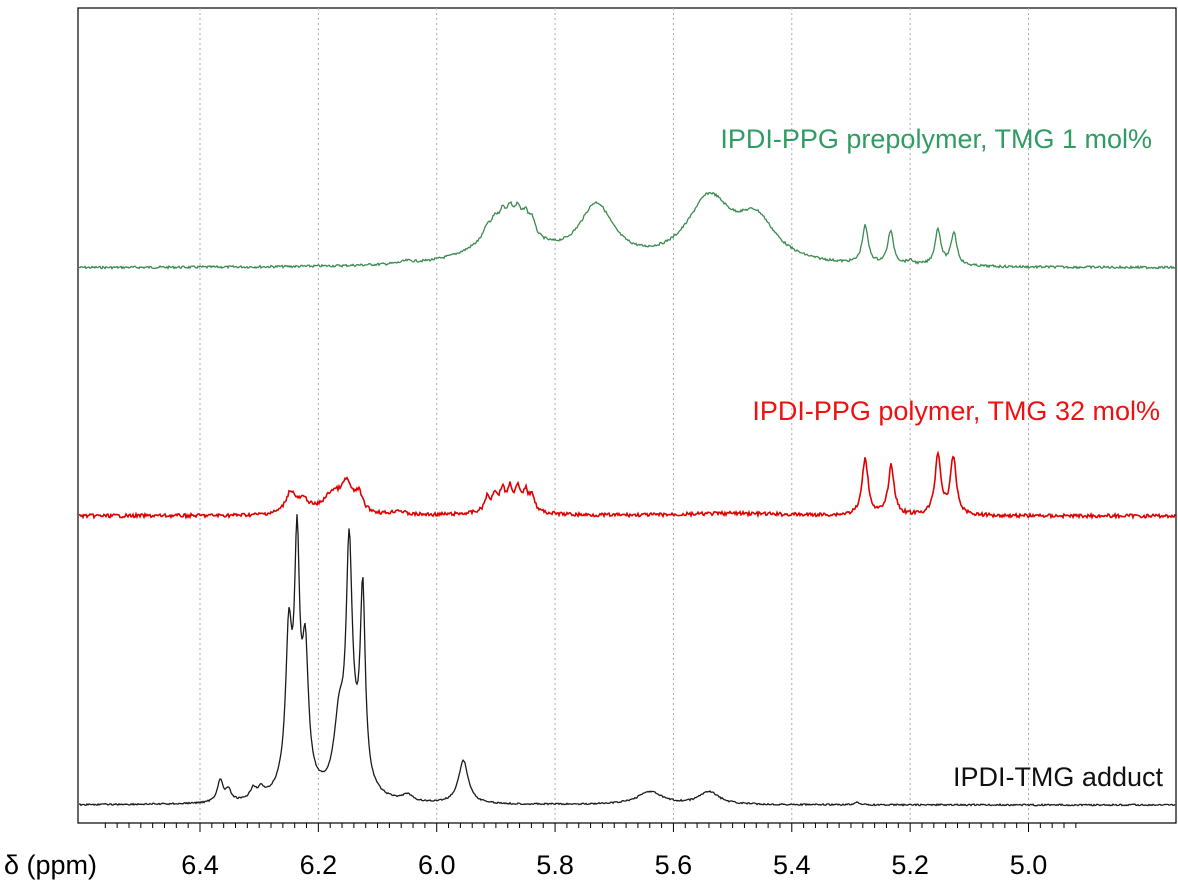 Image resolution: width=1178 pixels, height=890 pixels. I want to click on x-axis: 6.4 6.2 6.0 5.8 5.6 5.4 5.2 5.0, so click(590, 851).